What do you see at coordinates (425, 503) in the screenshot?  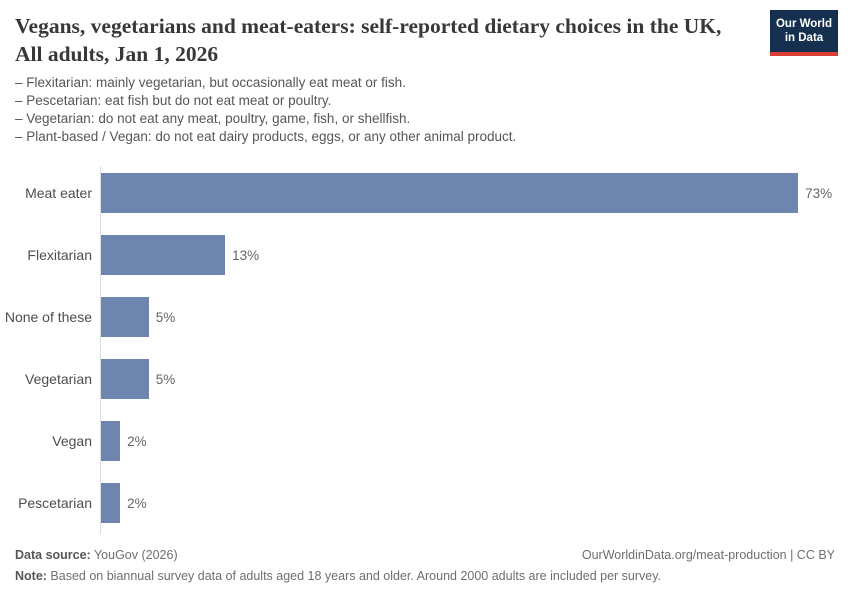 I see `chart-row: Pescetarian 2%` at bounding box center [425, 503].